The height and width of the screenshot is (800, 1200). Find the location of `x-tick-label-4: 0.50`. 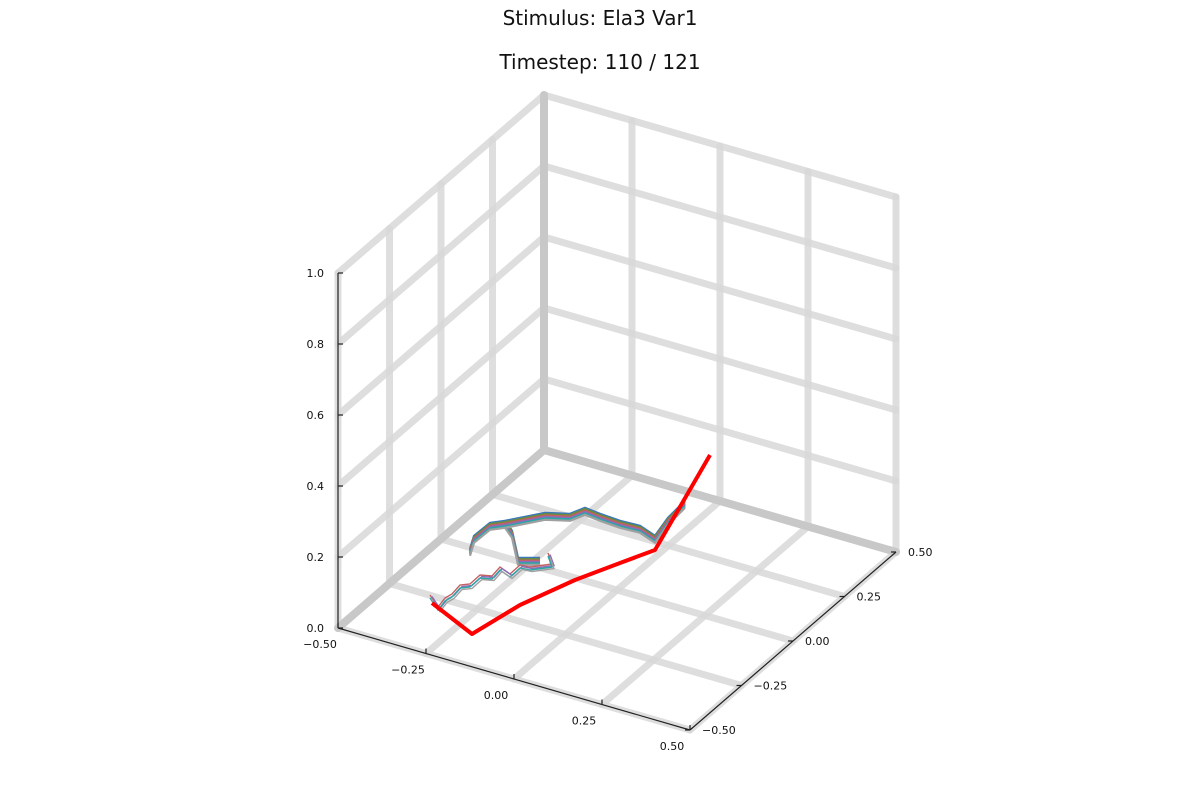

x-tick-label-4: 0.50 is located at coordinates (672, 746).